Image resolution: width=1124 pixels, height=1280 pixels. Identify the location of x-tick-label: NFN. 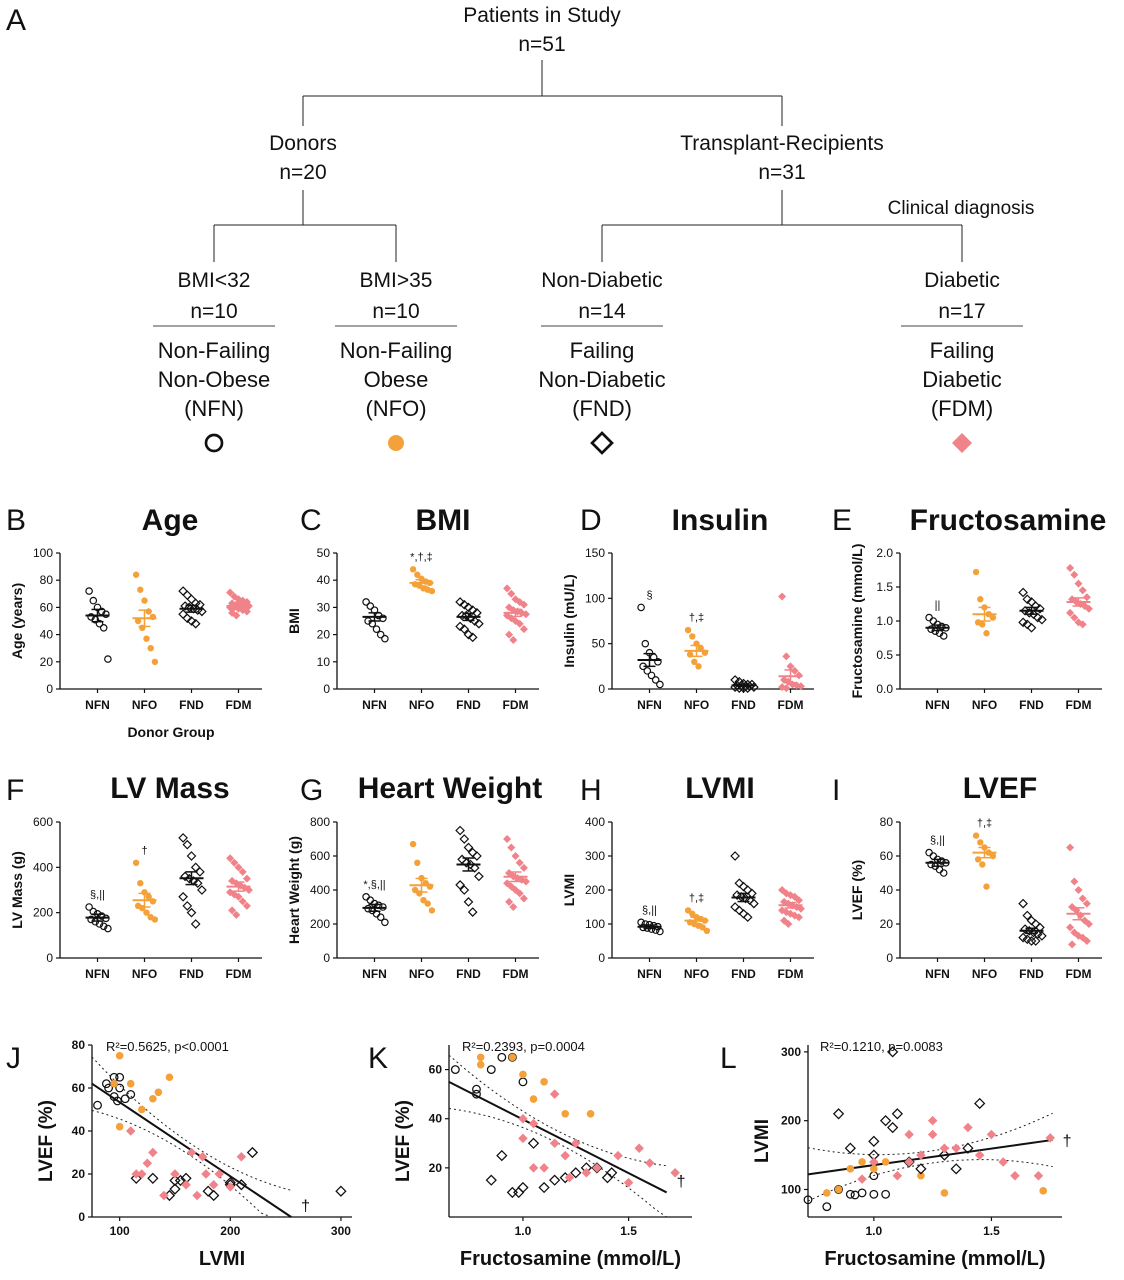
(937, 974).